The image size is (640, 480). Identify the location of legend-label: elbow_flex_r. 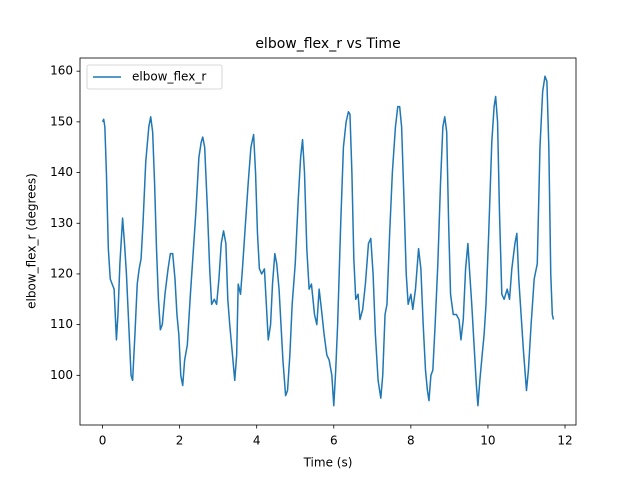
(169, 77).